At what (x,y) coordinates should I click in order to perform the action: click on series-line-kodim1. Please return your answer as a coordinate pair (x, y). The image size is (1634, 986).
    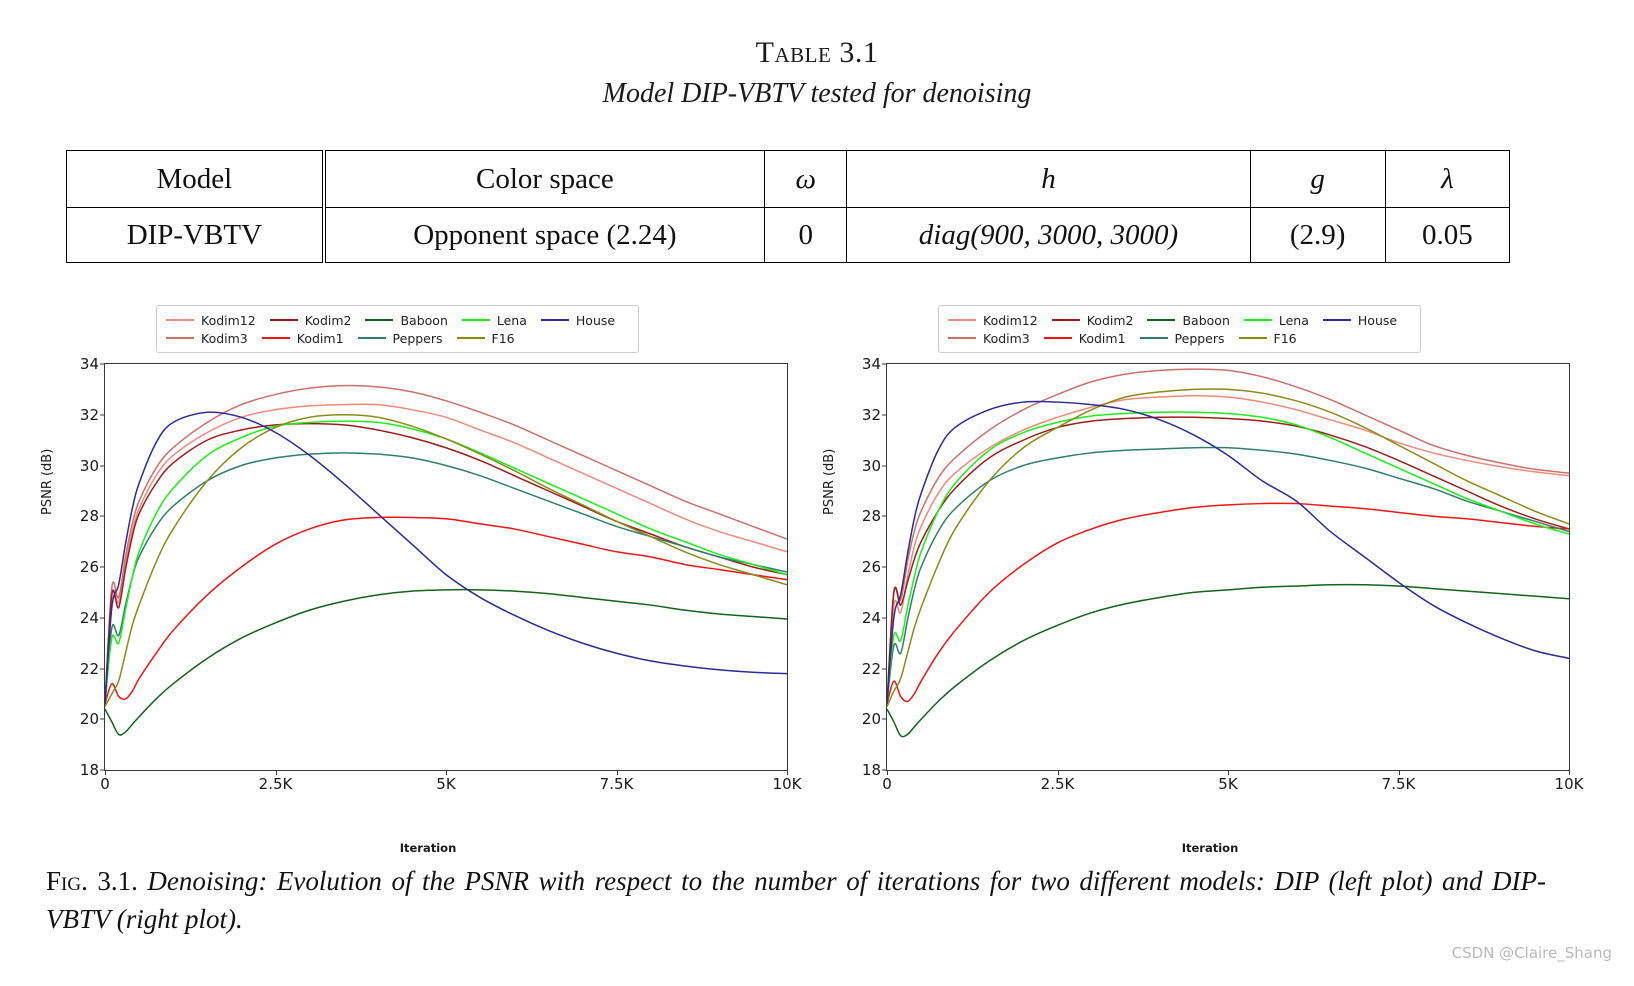
    Looking at the image, I should click on (1228, 603).